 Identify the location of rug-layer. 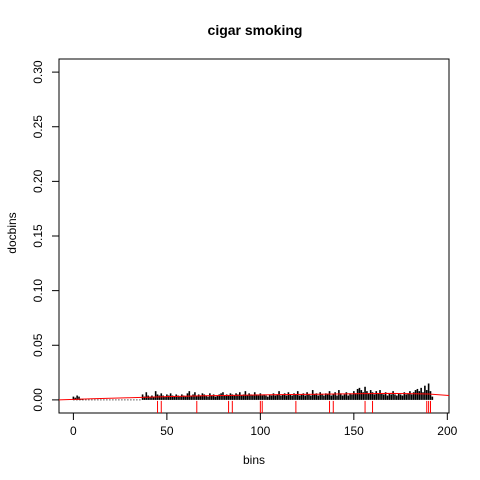
(294, 407).